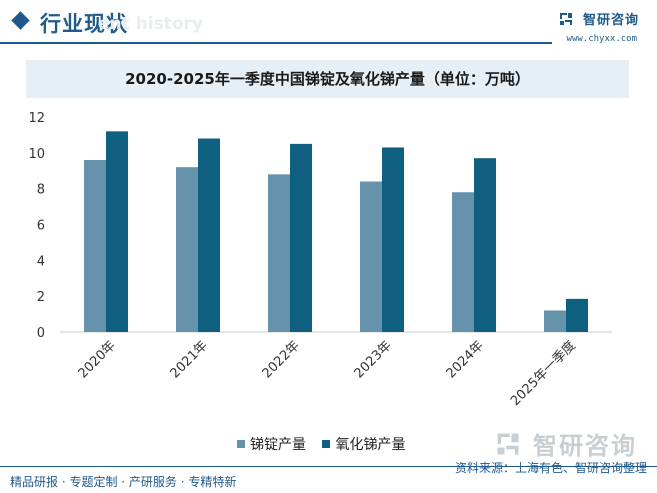  What do you see at coordinates (508, 443) in the screenshot?
I see `watermark-logo-icon` at bounding box center [508, 443].